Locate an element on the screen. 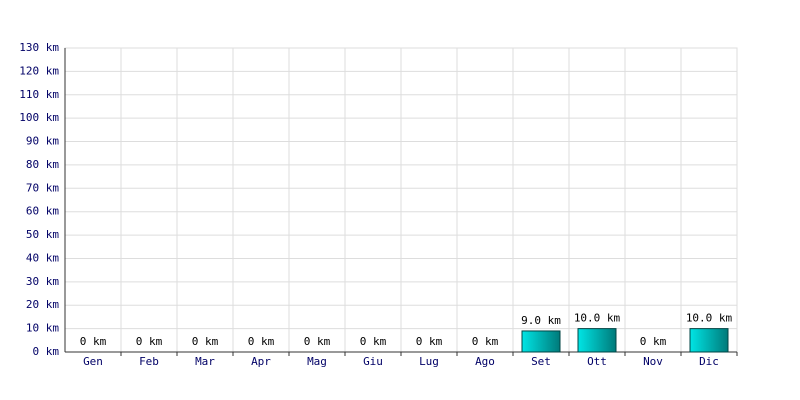 The image size is (800, 400). y-tick-label: 30 km is located at coordinates (42, 281).